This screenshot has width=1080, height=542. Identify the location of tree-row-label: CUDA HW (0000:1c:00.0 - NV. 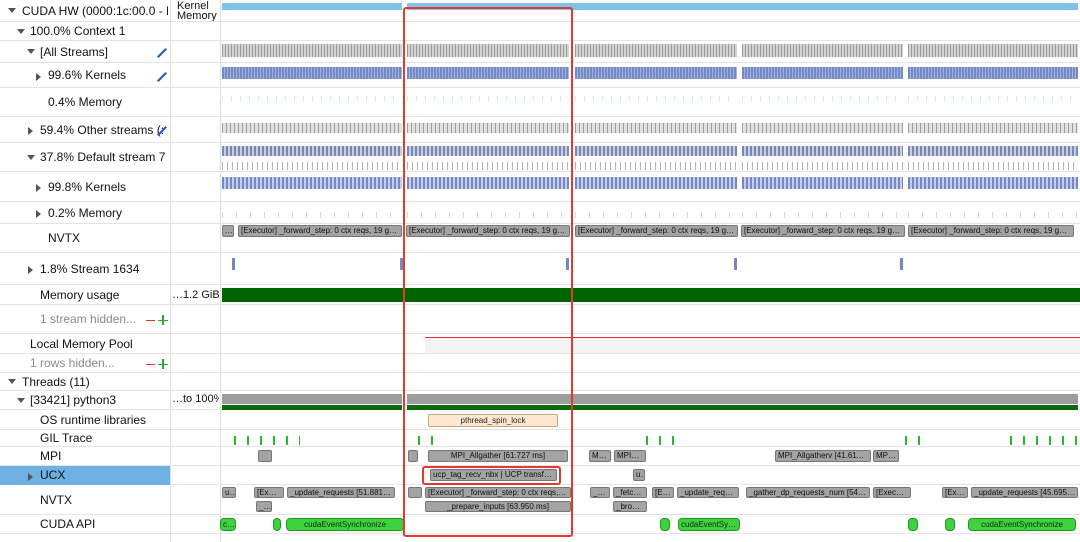
(95, 11).